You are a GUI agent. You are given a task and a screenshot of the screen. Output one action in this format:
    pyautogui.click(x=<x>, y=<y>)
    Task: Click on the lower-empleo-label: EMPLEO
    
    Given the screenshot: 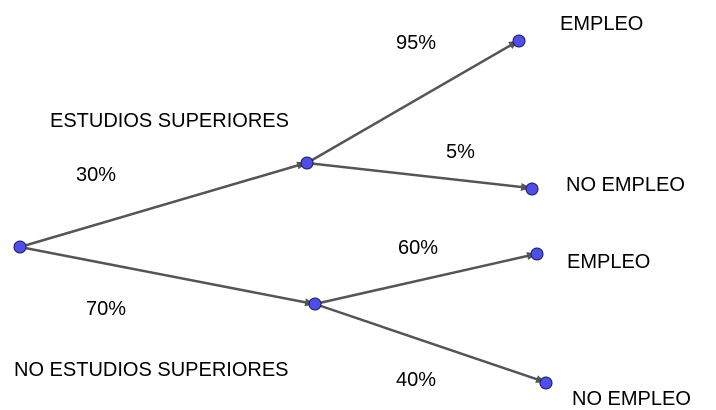 What is the action you would take?
    pyautogui.click(x=608, y=262)
    